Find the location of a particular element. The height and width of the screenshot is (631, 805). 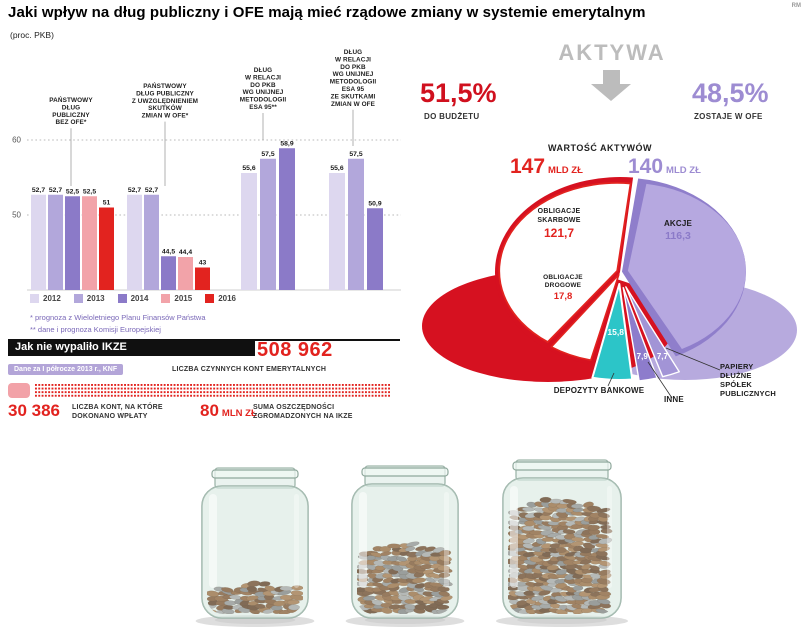

bar-group-label: DŁUG is located at coordinates (263, 70).